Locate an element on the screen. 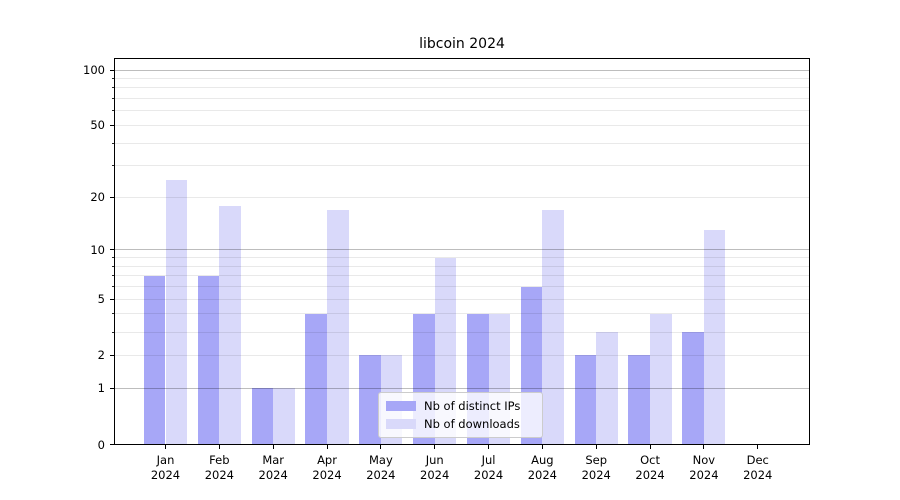  x-axis-tick-label: Oct 2024 is located at coordinates (650, 467).